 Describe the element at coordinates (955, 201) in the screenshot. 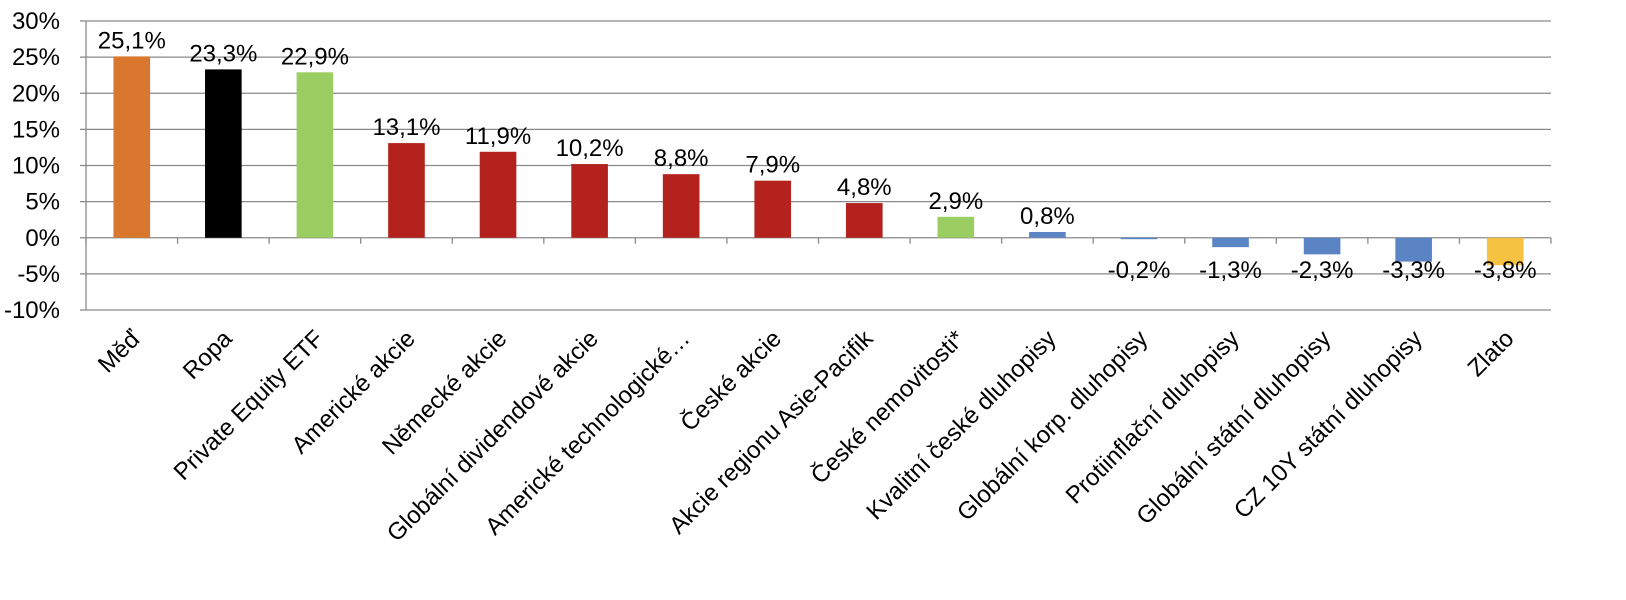

I see `bar-value-label: 2,9%` at that location.